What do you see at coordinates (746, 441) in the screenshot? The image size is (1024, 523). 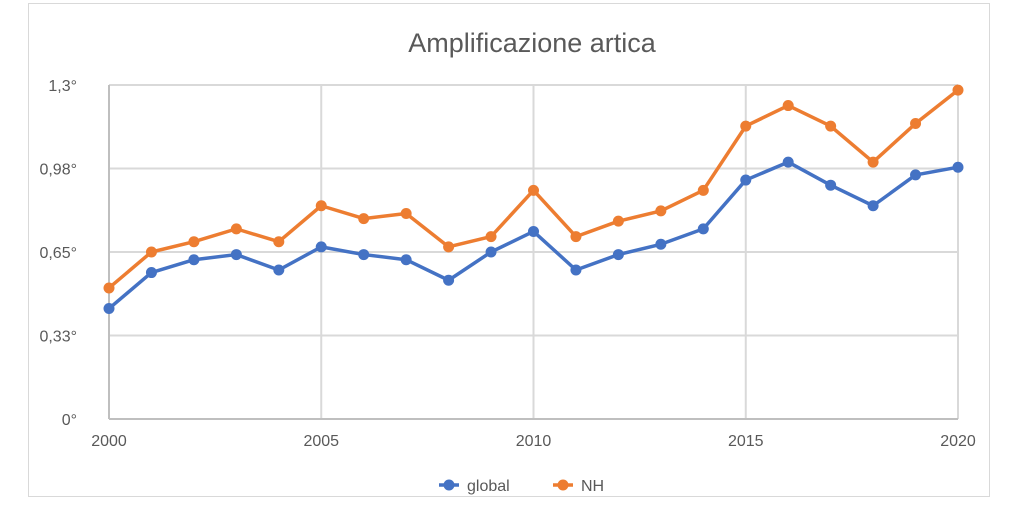 I see `x-tick-label: 2015` at bounding box center [746, 441].